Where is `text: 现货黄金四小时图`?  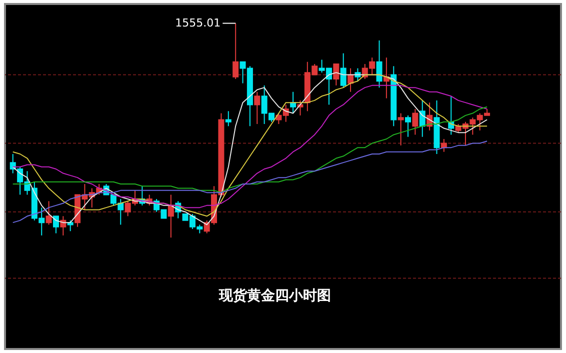
text: 现货黄金四小时图 is located at coordinates (274, 296).